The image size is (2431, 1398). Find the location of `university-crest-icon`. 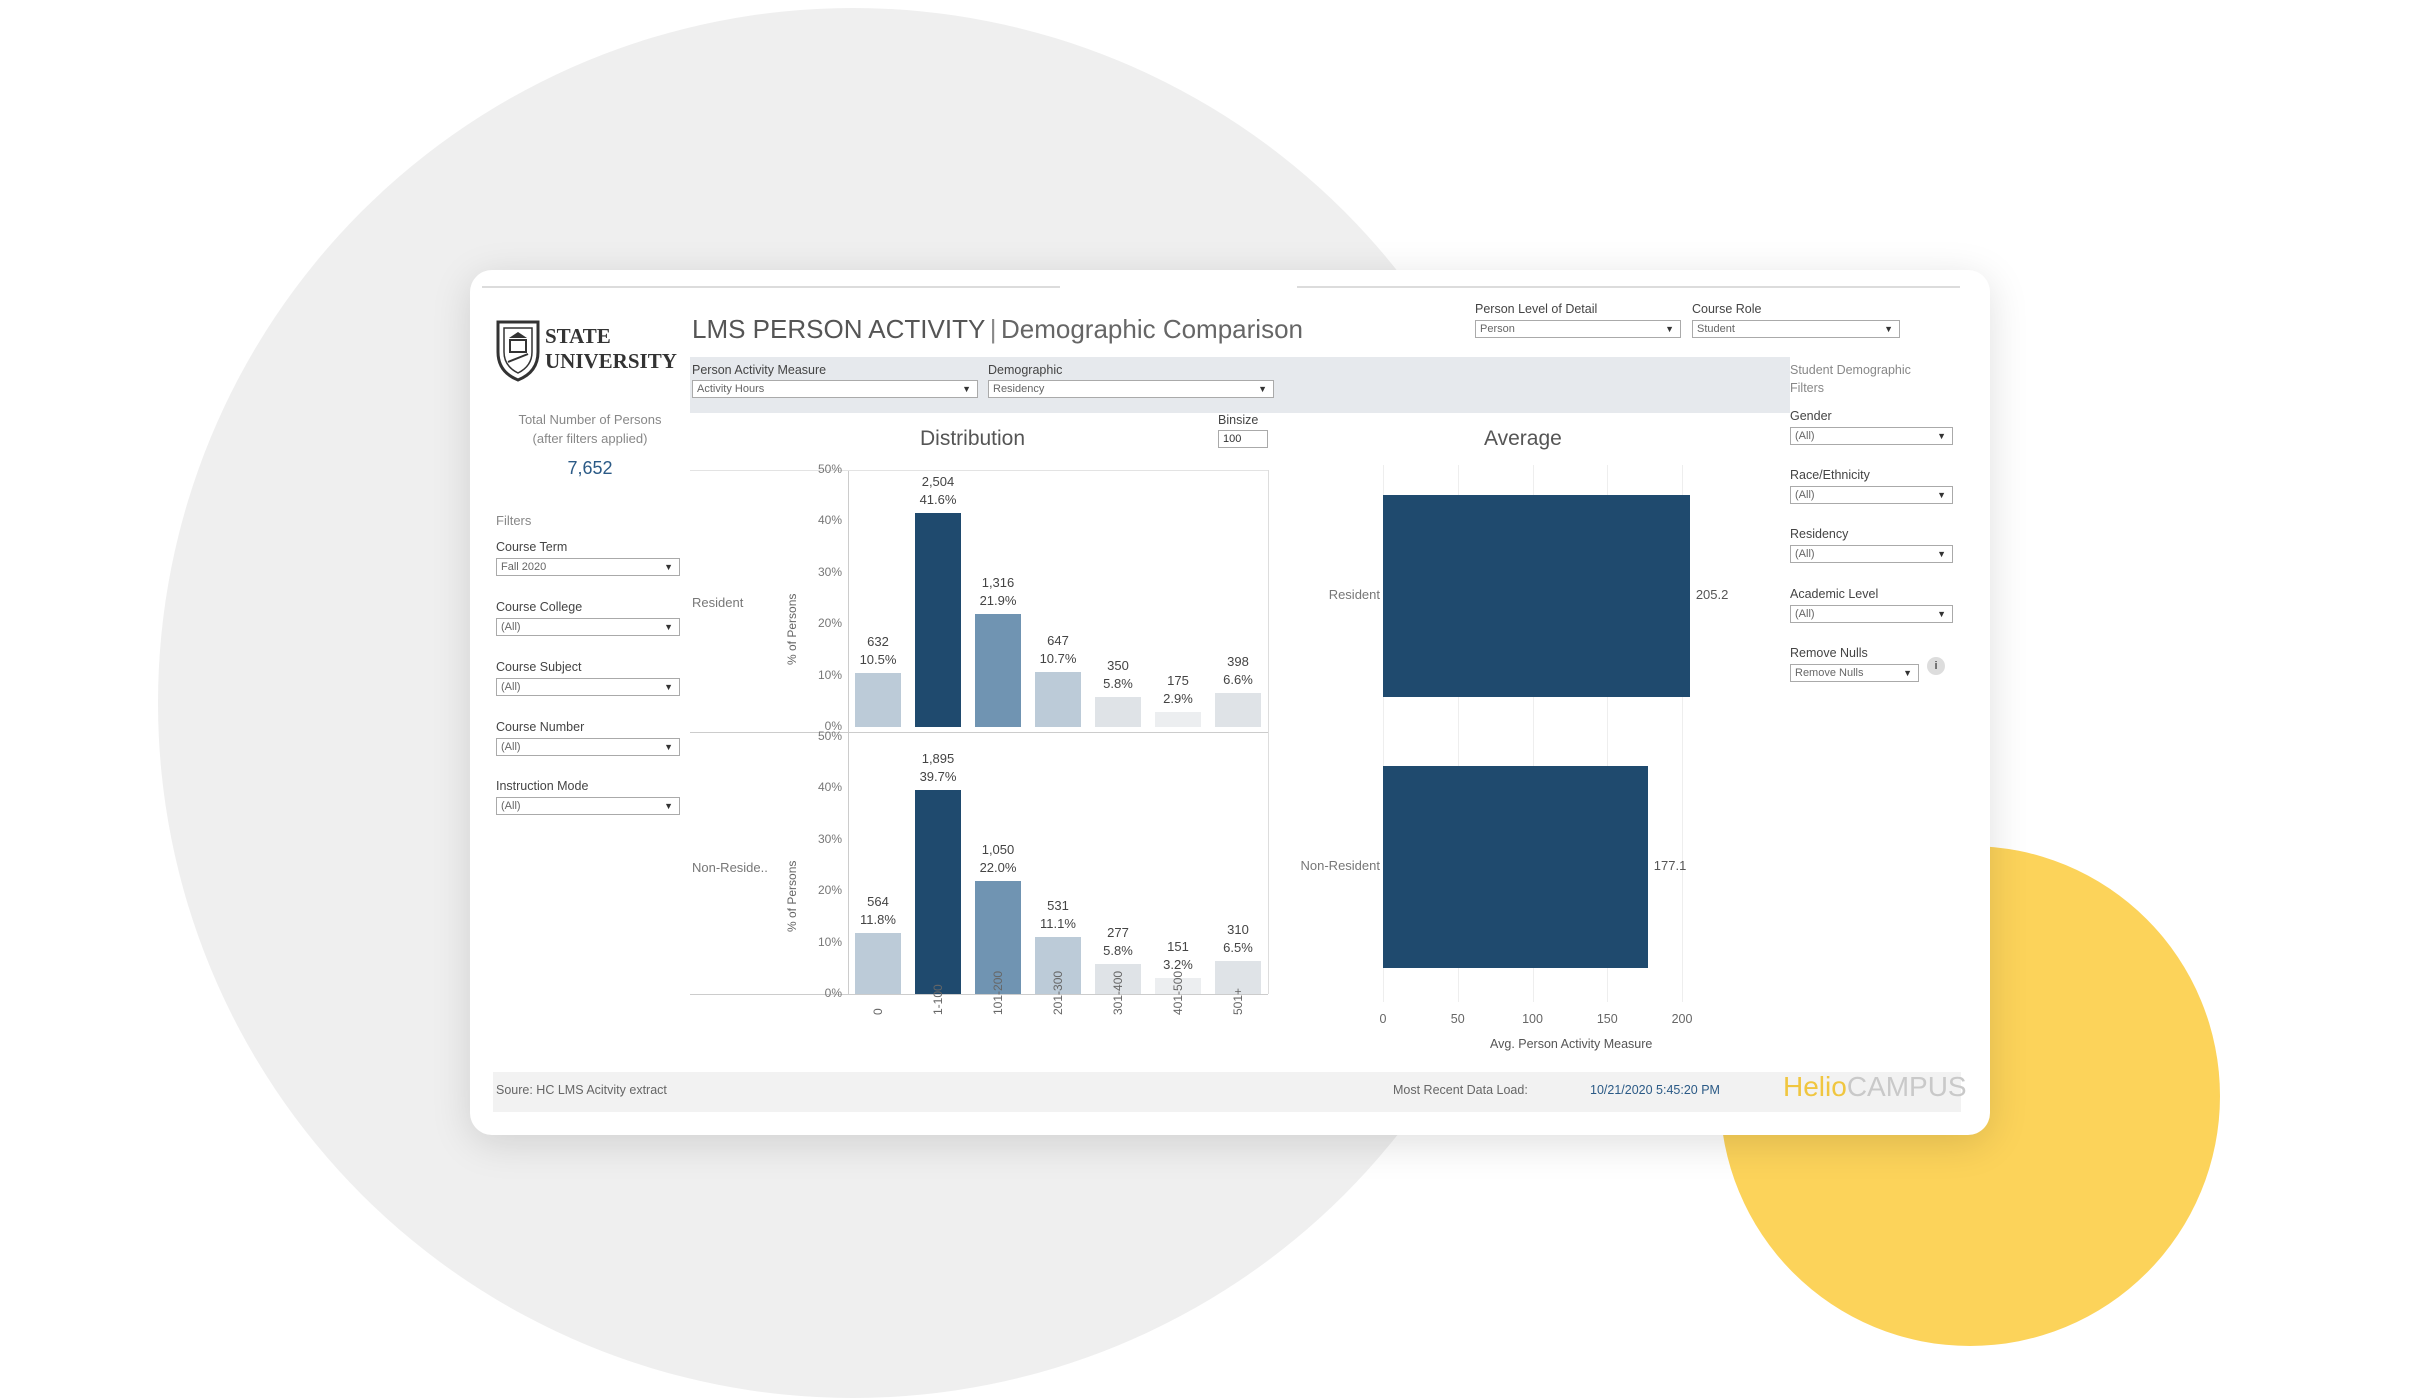

university-crest-icon is located at coordinates (518, 352).